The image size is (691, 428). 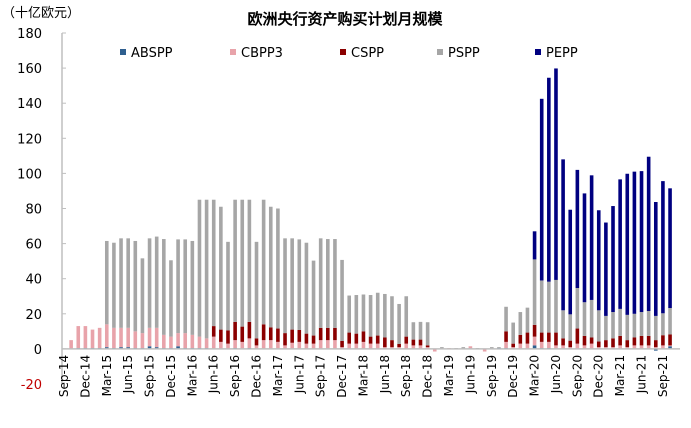 What do you see at coordinates (171, 376) in the screenshot?
I see `x-tick-label: Dec-15` at bounding box center [171, 376].